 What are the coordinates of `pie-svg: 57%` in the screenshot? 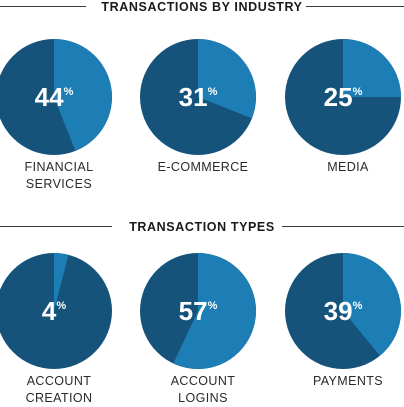 It's located at (198, 311).